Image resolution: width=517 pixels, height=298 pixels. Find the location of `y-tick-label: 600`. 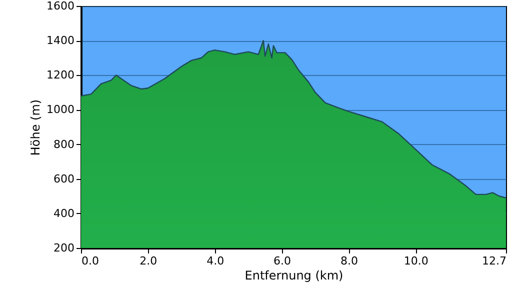

y-tick-label: 600 is located at coordinates (64, 179).